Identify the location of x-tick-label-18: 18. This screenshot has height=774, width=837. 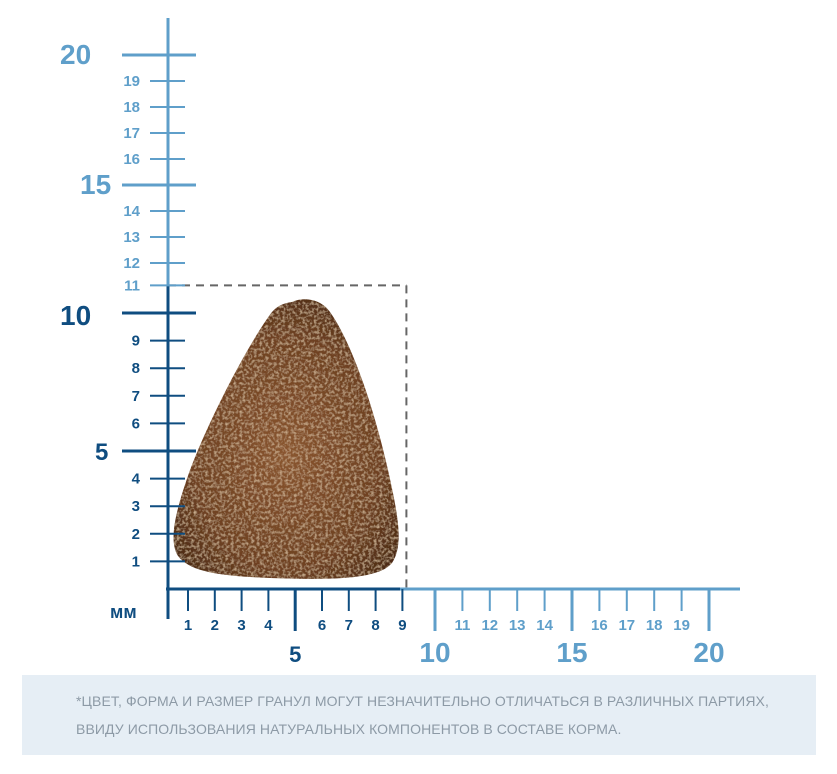
(654, 625).